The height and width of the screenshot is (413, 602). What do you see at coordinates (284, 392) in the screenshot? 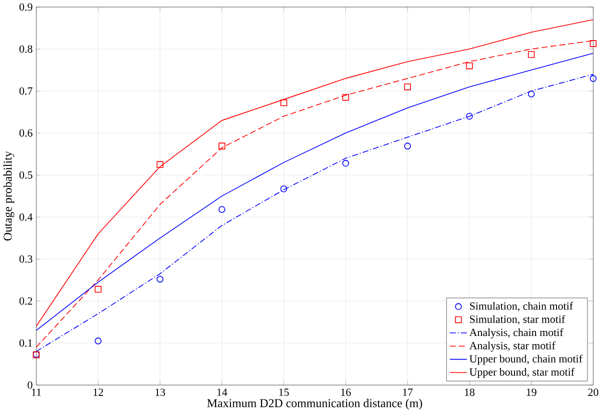
I see `x-tick-label: 15` at bounding box center [284, 392].